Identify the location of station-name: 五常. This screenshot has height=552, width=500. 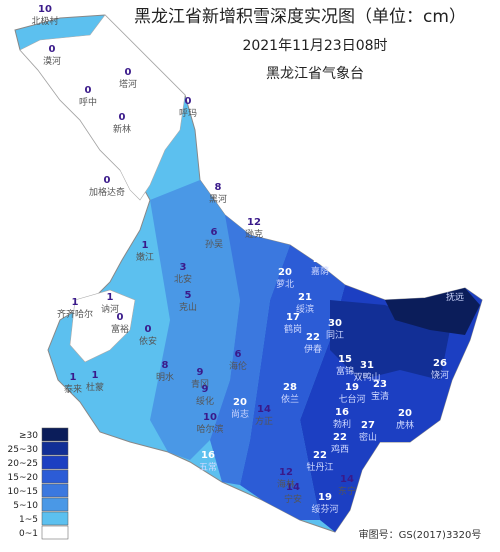
(208, 467).